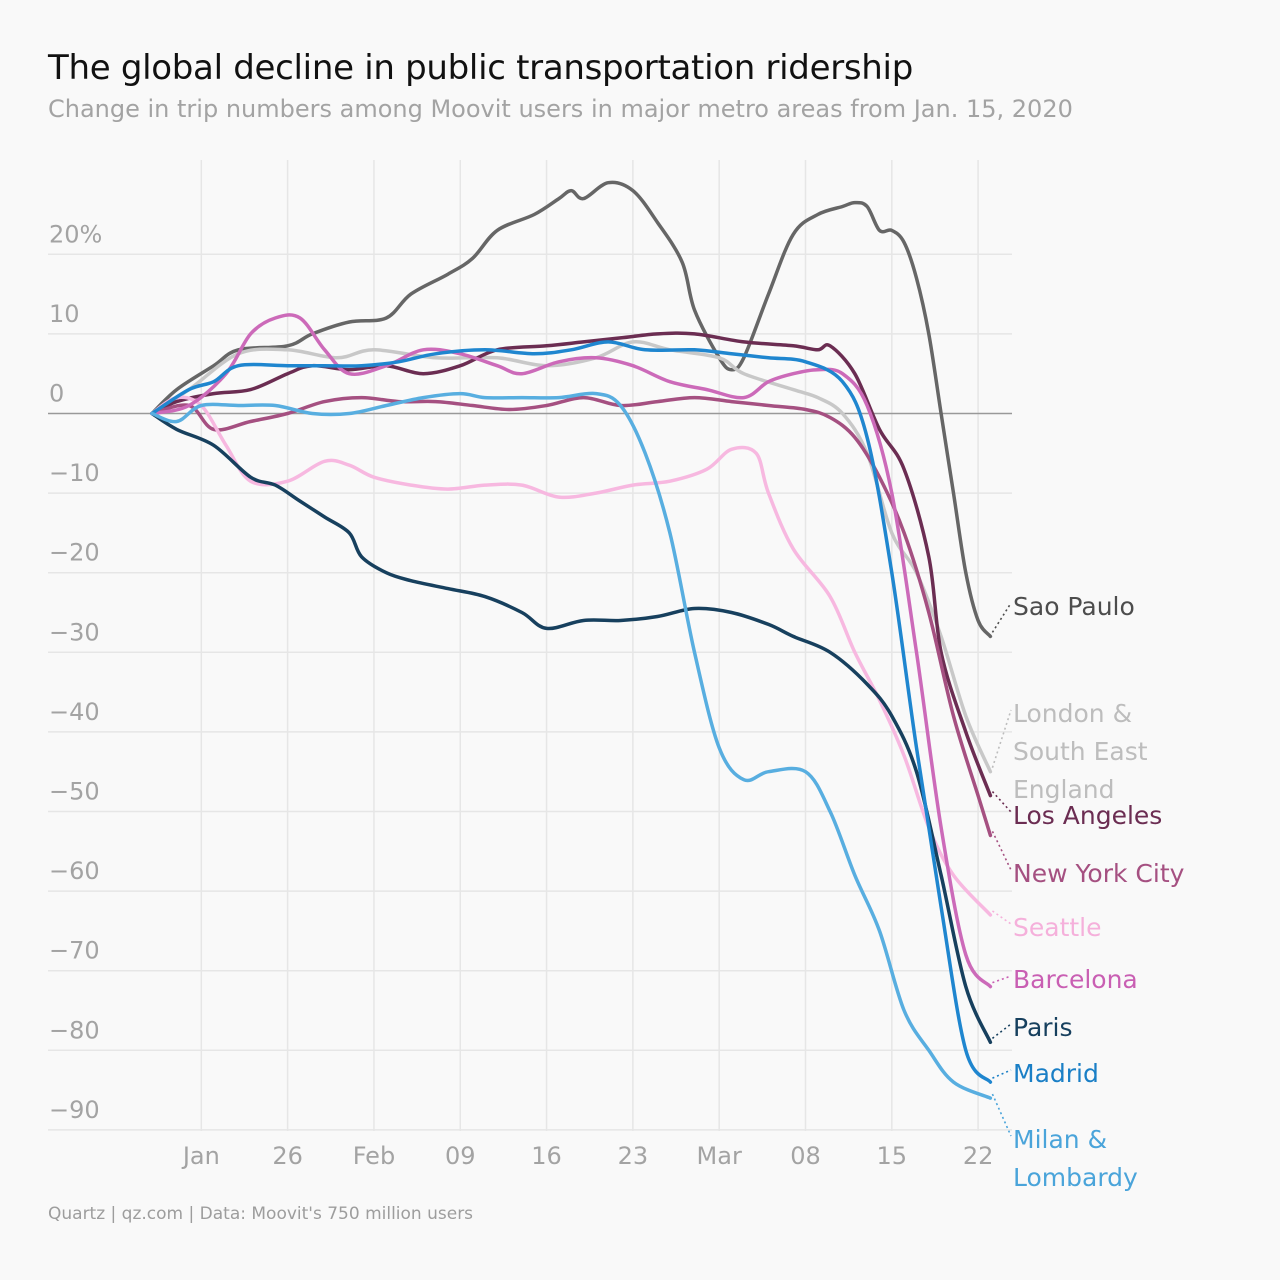 This screenshot has width=1280, height=1280. What do you see at coordinates (1002, 1074) in the screenshot?
I see `leader-line-madrid` at bounding box center [1002, 1074].